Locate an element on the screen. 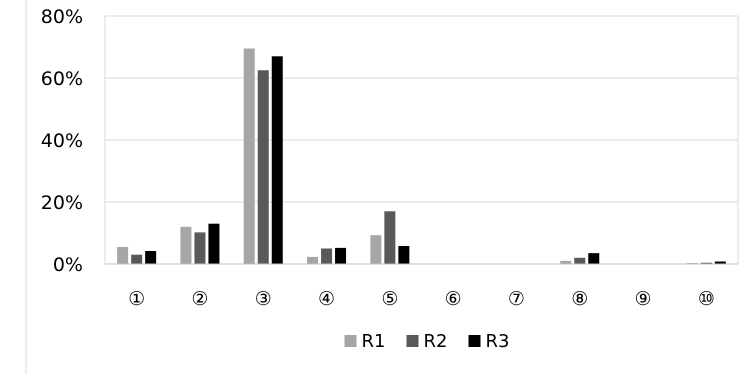  legend-label-r3: R3 is located at coordinates (498, 341).